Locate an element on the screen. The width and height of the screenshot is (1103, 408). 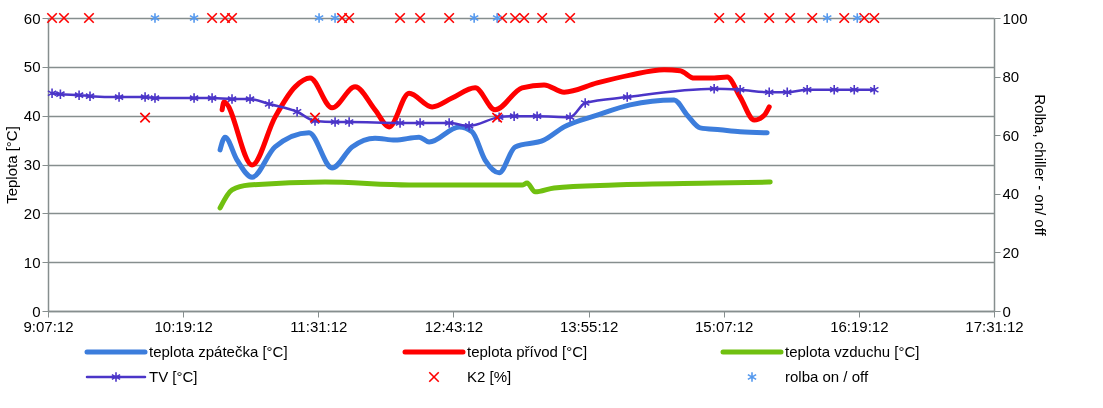
y-tick-label: 20 is located at coordinates (32, 213).